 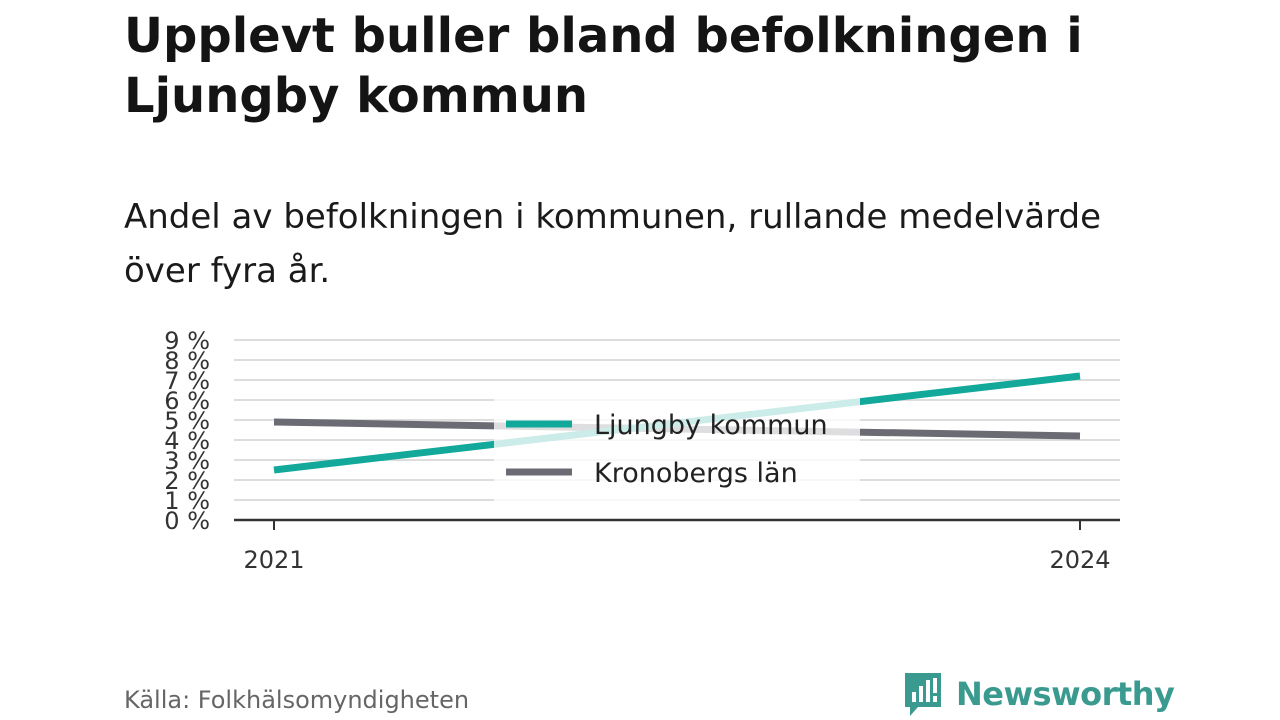 What do you see at coordinates (696, 473) in the screenshot?
I see `legend-label: Kronobergs län` at bounding box center [696, 473].